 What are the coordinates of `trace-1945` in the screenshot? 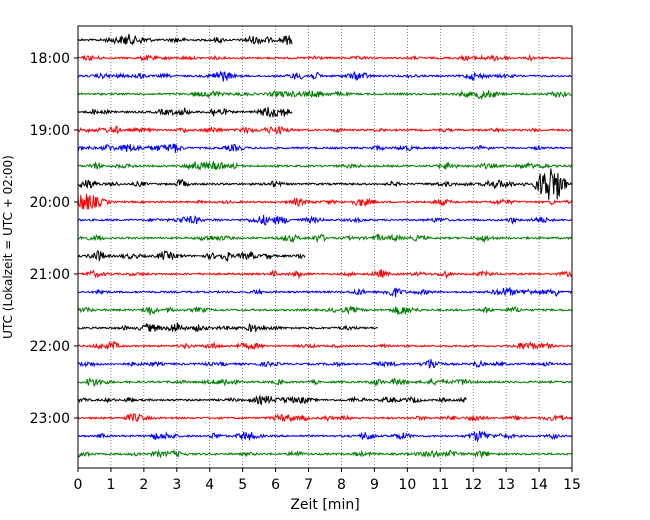 It's located at (325, 184).